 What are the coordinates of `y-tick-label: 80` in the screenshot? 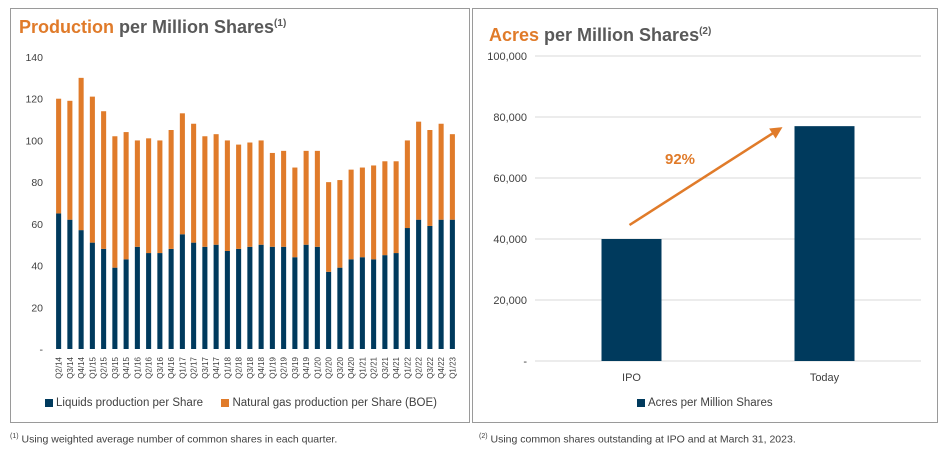 It's located at (37, 183).